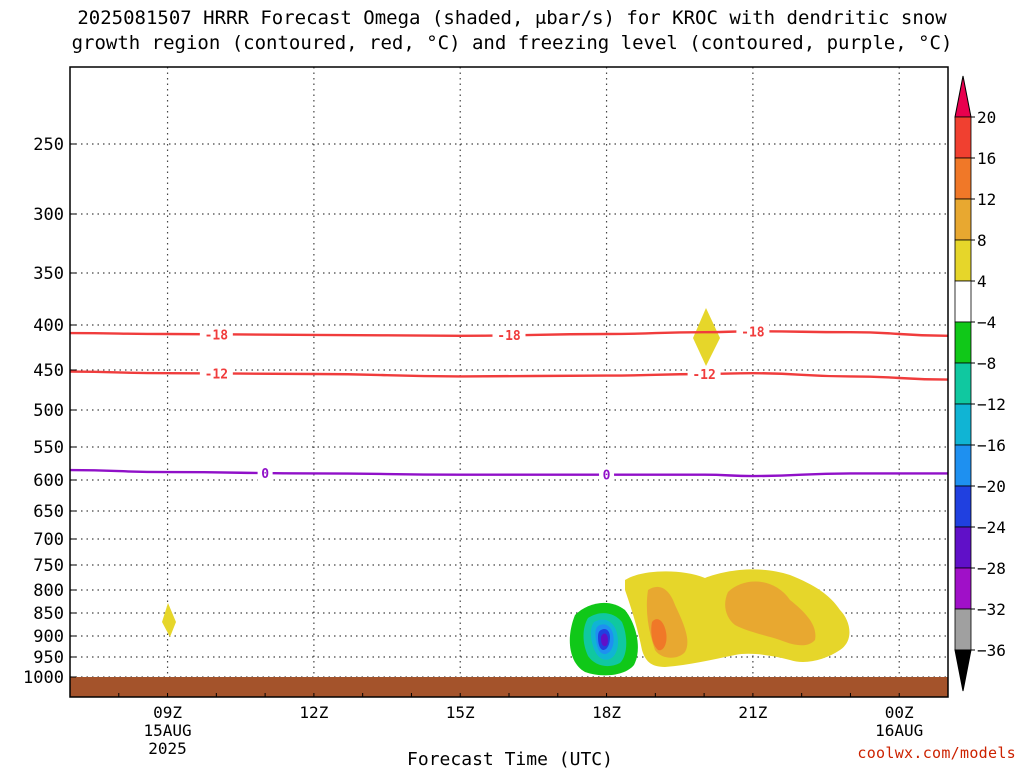 The image size is (1024, 768). What do you see at coordinates (510, 758) in the screenshot?
I see `x-axis-label: Forecast Time (UTC)` at bounding box center [510, 758].